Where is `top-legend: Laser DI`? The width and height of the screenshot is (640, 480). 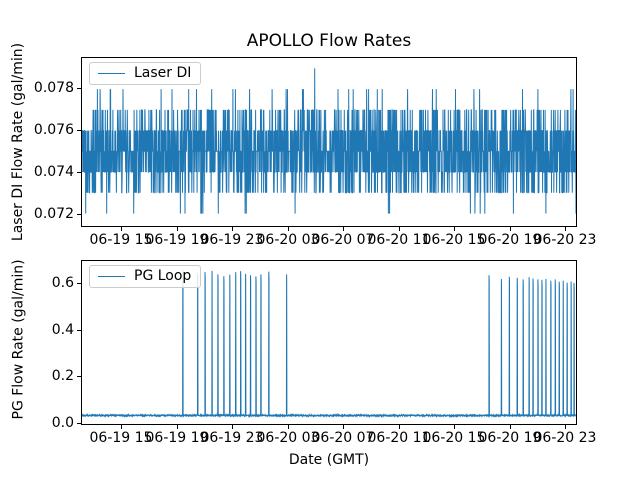
top-legend: Laser DI is located at coordinates (145, 73).